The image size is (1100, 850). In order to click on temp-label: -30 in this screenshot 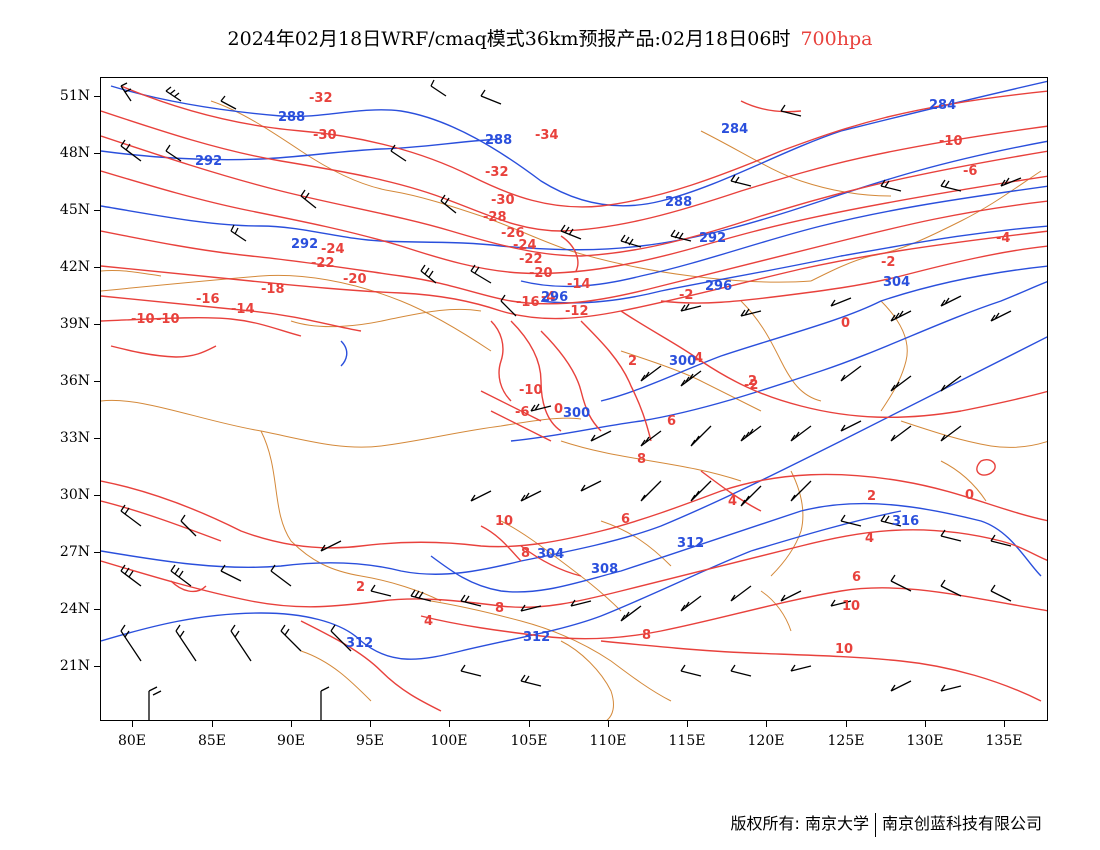, I will do `click(503, 200)`.